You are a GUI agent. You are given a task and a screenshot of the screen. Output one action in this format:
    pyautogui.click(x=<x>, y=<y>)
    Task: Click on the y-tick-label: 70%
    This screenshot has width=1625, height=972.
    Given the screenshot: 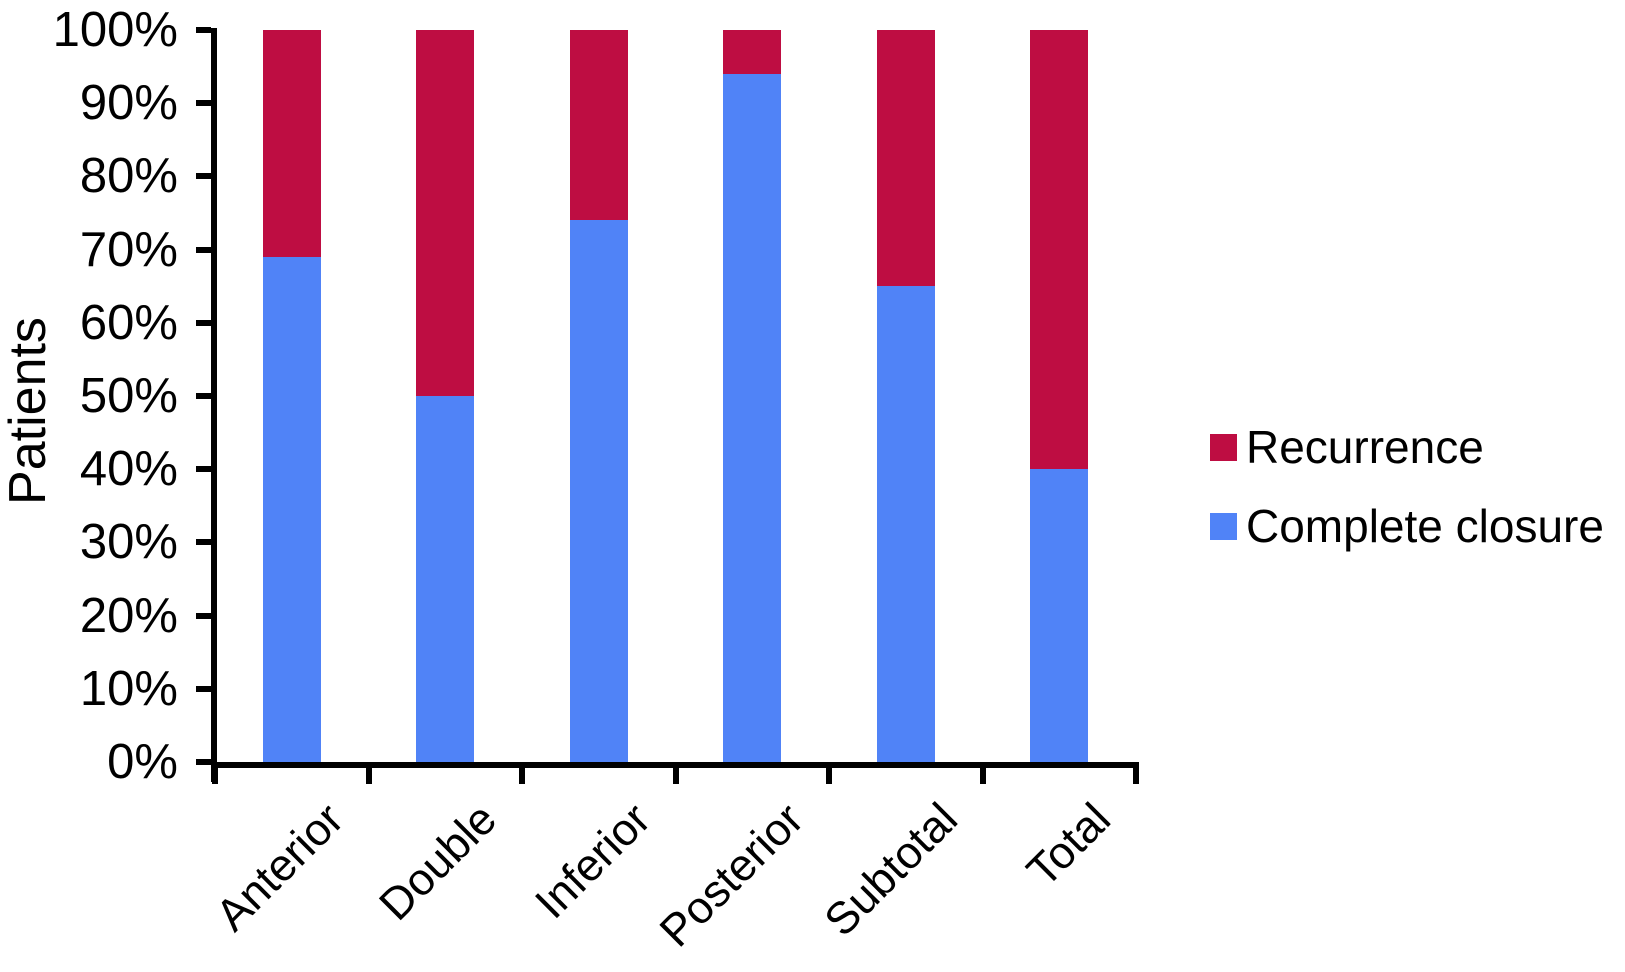 What is the action you would take?
    pyautogui.click(x=128, y=249)
    